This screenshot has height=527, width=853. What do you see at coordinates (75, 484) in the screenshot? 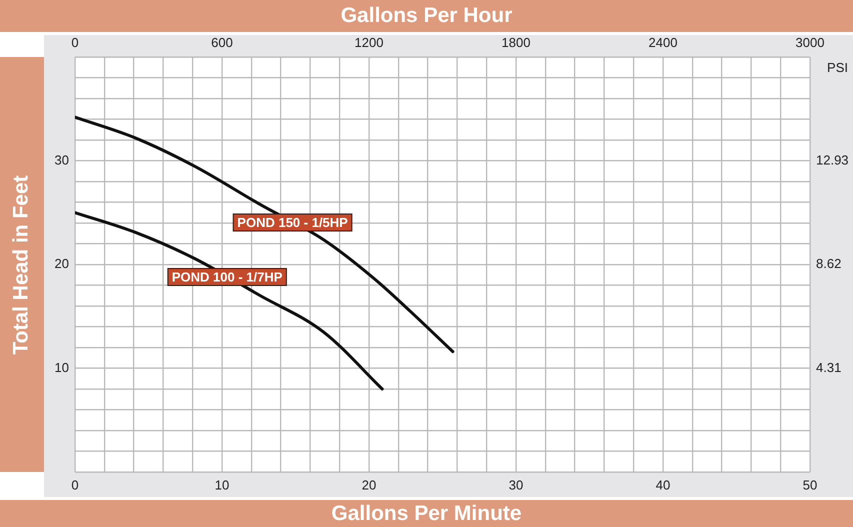
I see `x-tick-label: 0` at bounding box center [75, 484].